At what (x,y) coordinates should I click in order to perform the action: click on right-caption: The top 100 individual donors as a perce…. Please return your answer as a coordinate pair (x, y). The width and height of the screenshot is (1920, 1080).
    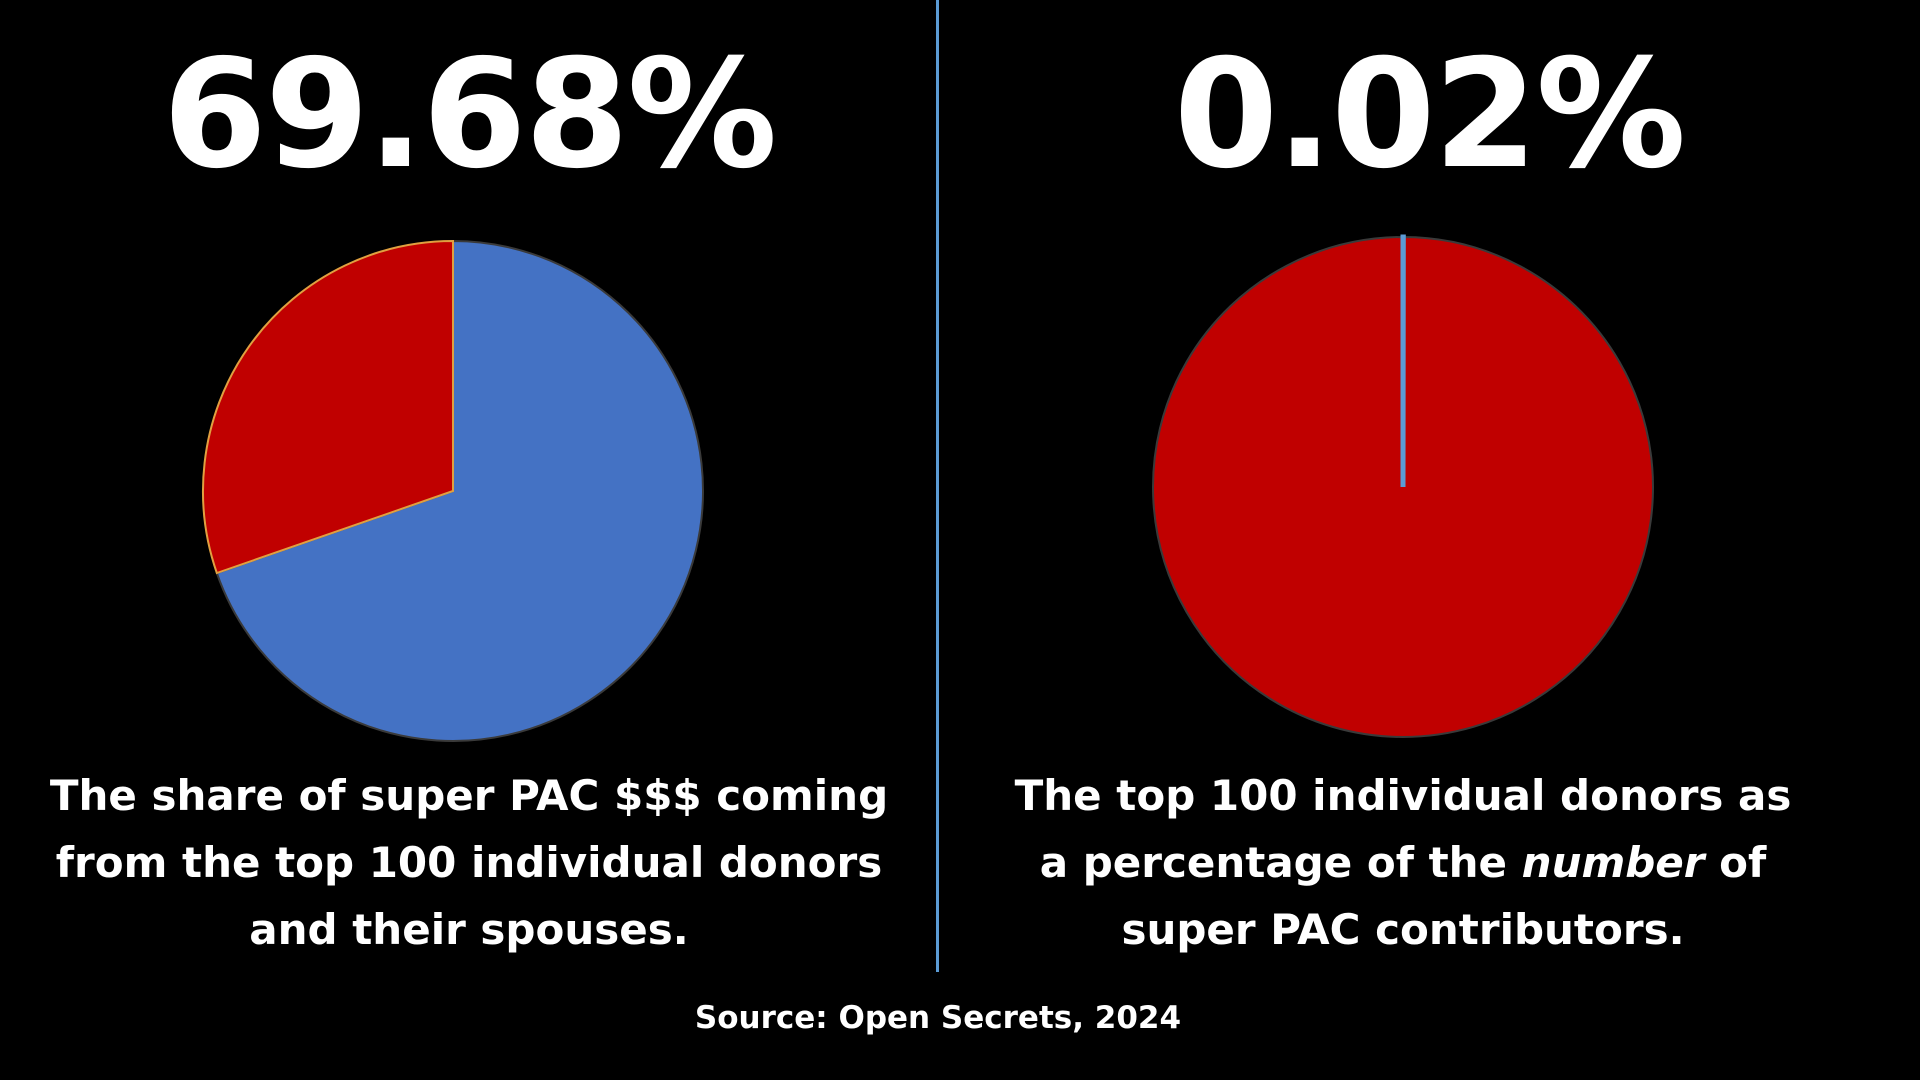
    Looking at the image, I should click on (1403, 862).